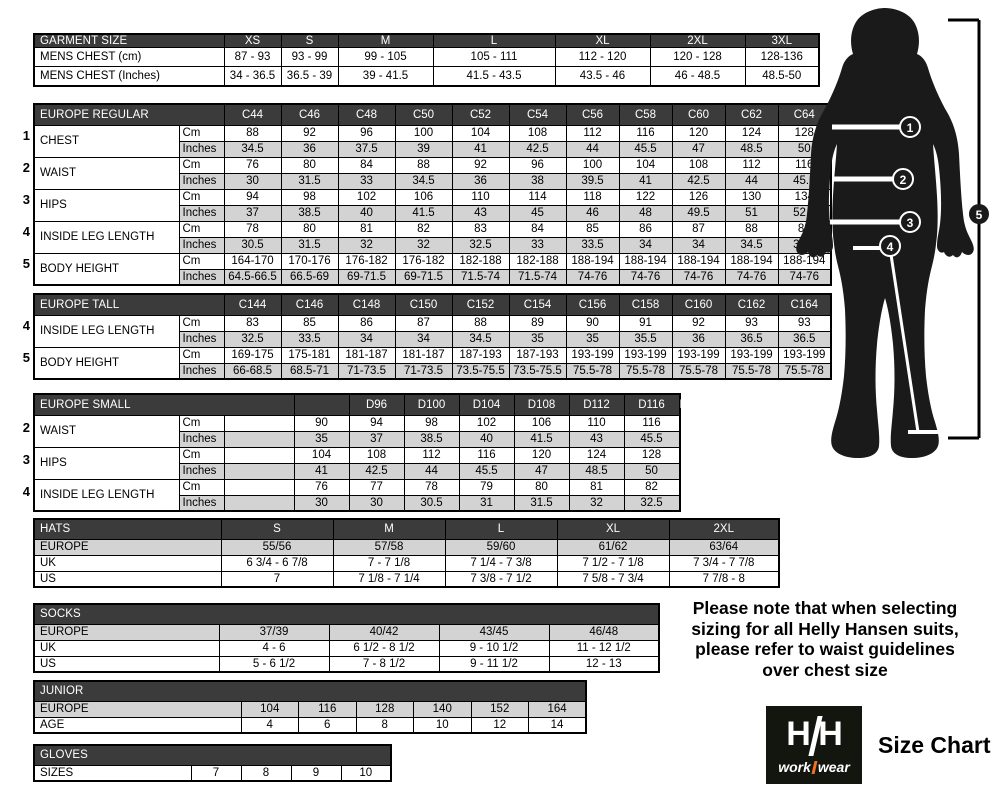  I want to click on tall-in-1-10: 75.5-78, so click(804, 371).